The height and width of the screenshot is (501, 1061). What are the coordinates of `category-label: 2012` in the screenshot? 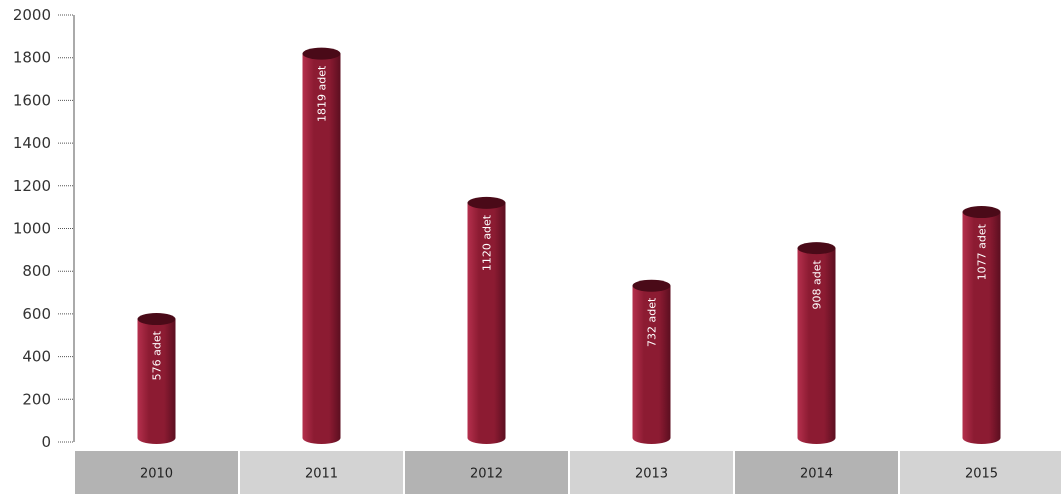 It's located at (486, 474).